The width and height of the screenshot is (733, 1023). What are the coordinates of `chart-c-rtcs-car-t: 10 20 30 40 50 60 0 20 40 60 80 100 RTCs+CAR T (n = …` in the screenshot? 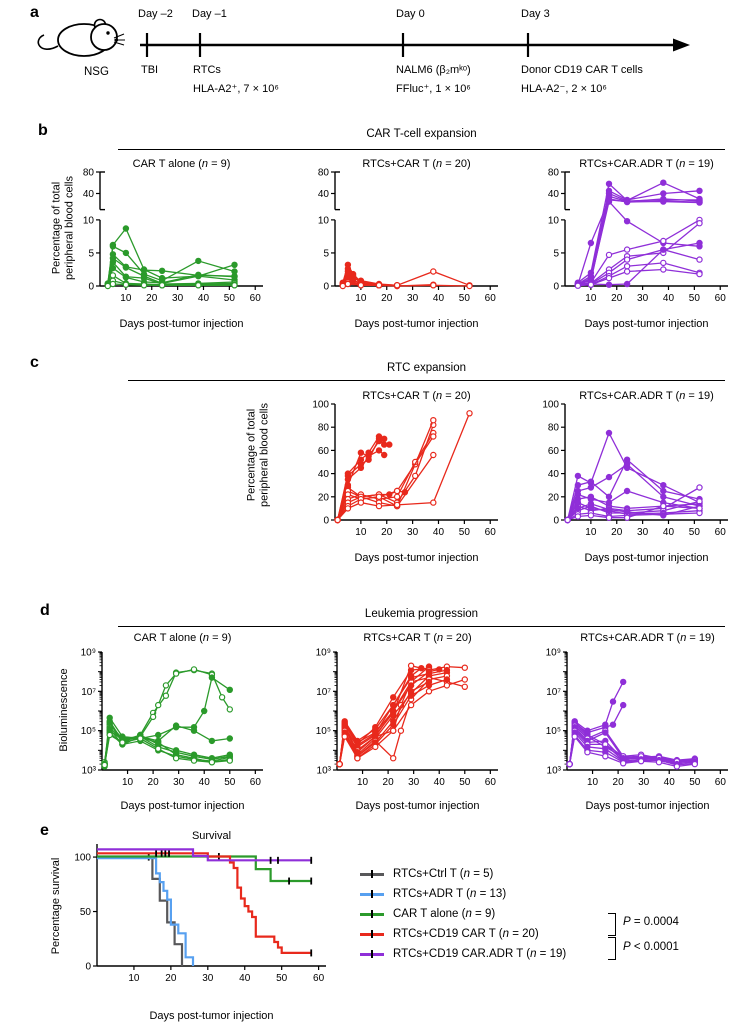 It's located at (405, 477).